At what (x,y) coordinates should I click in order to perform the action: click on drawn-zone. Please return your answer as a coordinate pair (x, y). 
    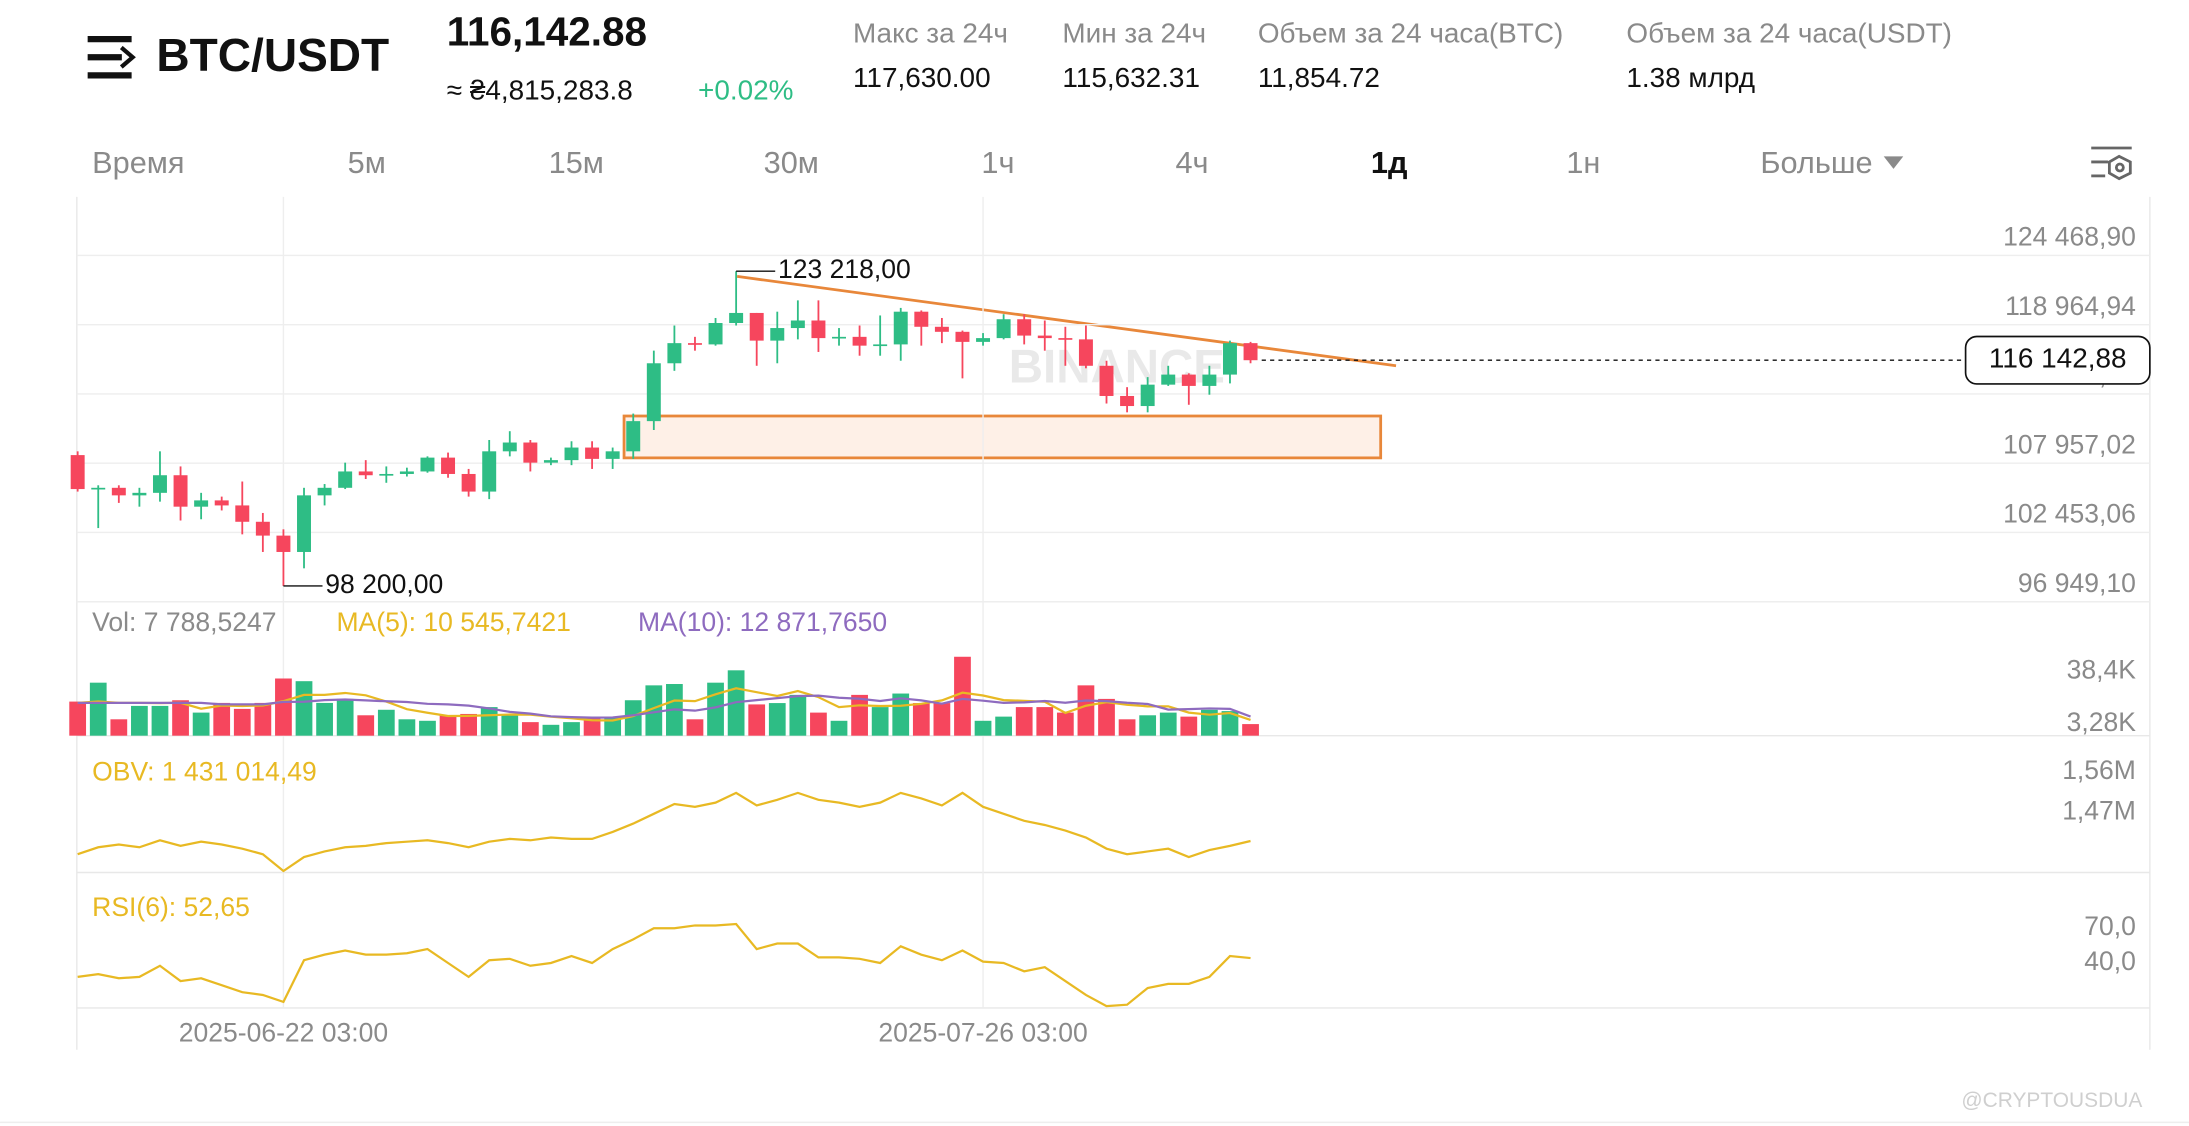
    Looking at the image, I should click on (1002, 437).